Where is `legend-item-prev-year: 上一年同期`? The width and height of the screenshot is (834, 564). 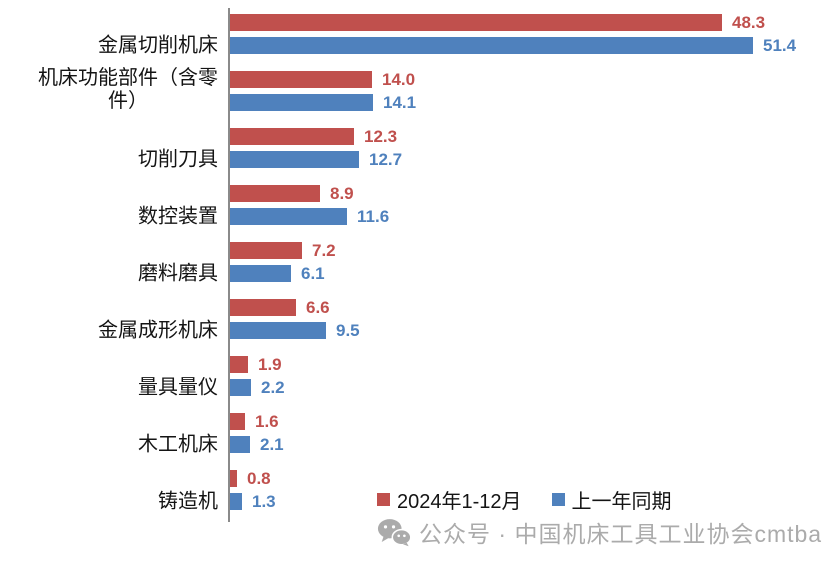
legend-item-prev-year: 上一年同期 is located at coordinates (611, 499).